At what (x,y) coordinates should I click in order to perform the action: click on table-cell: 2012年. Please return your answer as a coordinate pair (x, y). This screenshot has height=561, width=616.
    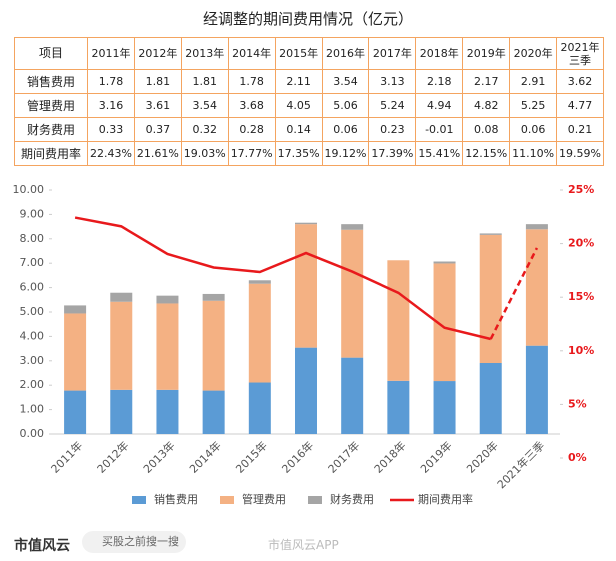
    Looking at the image, I should click on (157, 53).